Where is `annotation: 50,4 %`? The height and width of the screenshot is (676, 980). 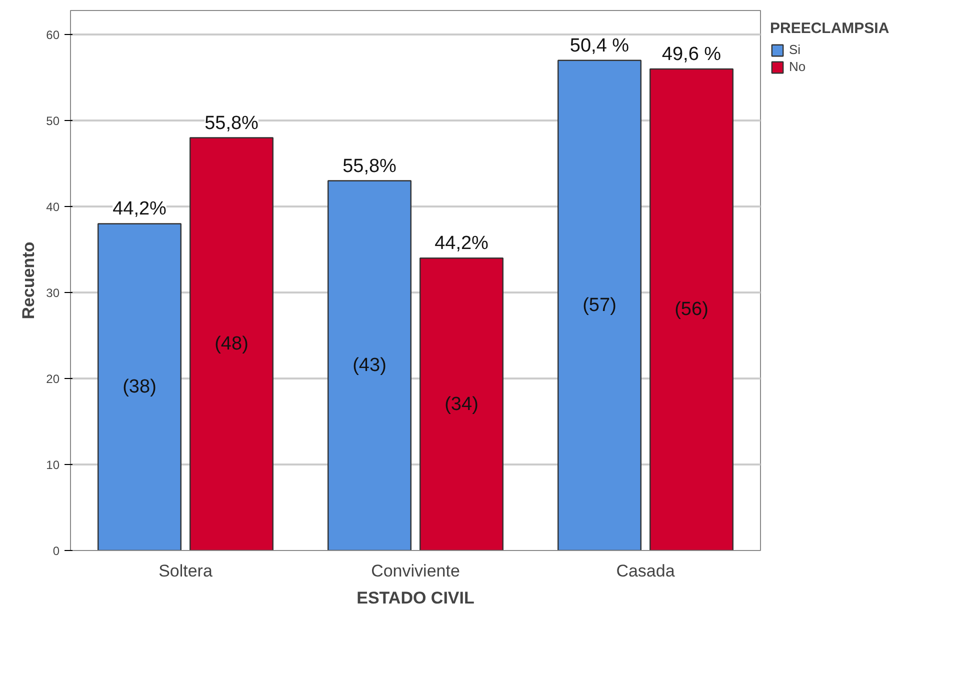
annotation: 50,4 % is located at coordinates (600, 45).